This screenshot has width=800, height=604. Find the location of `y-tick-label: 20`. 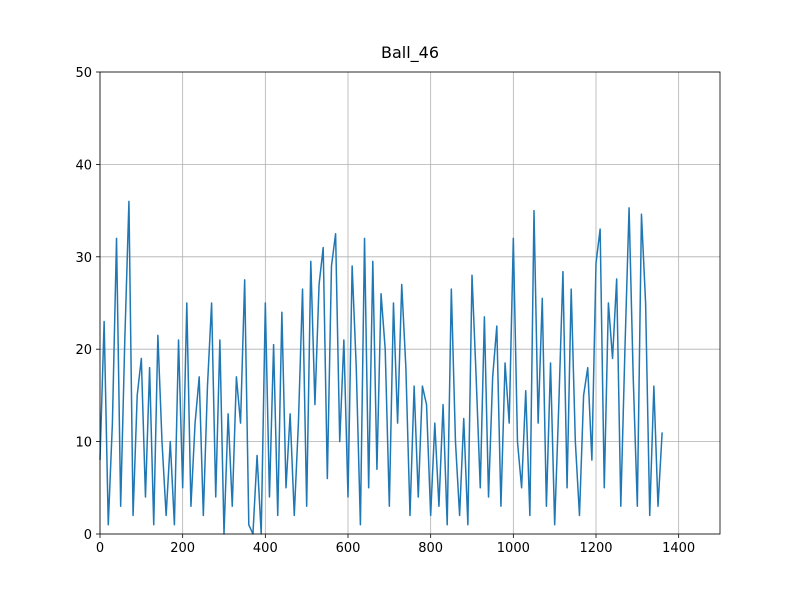

y-tick-label: 20 is located at coordinates (83, 350).